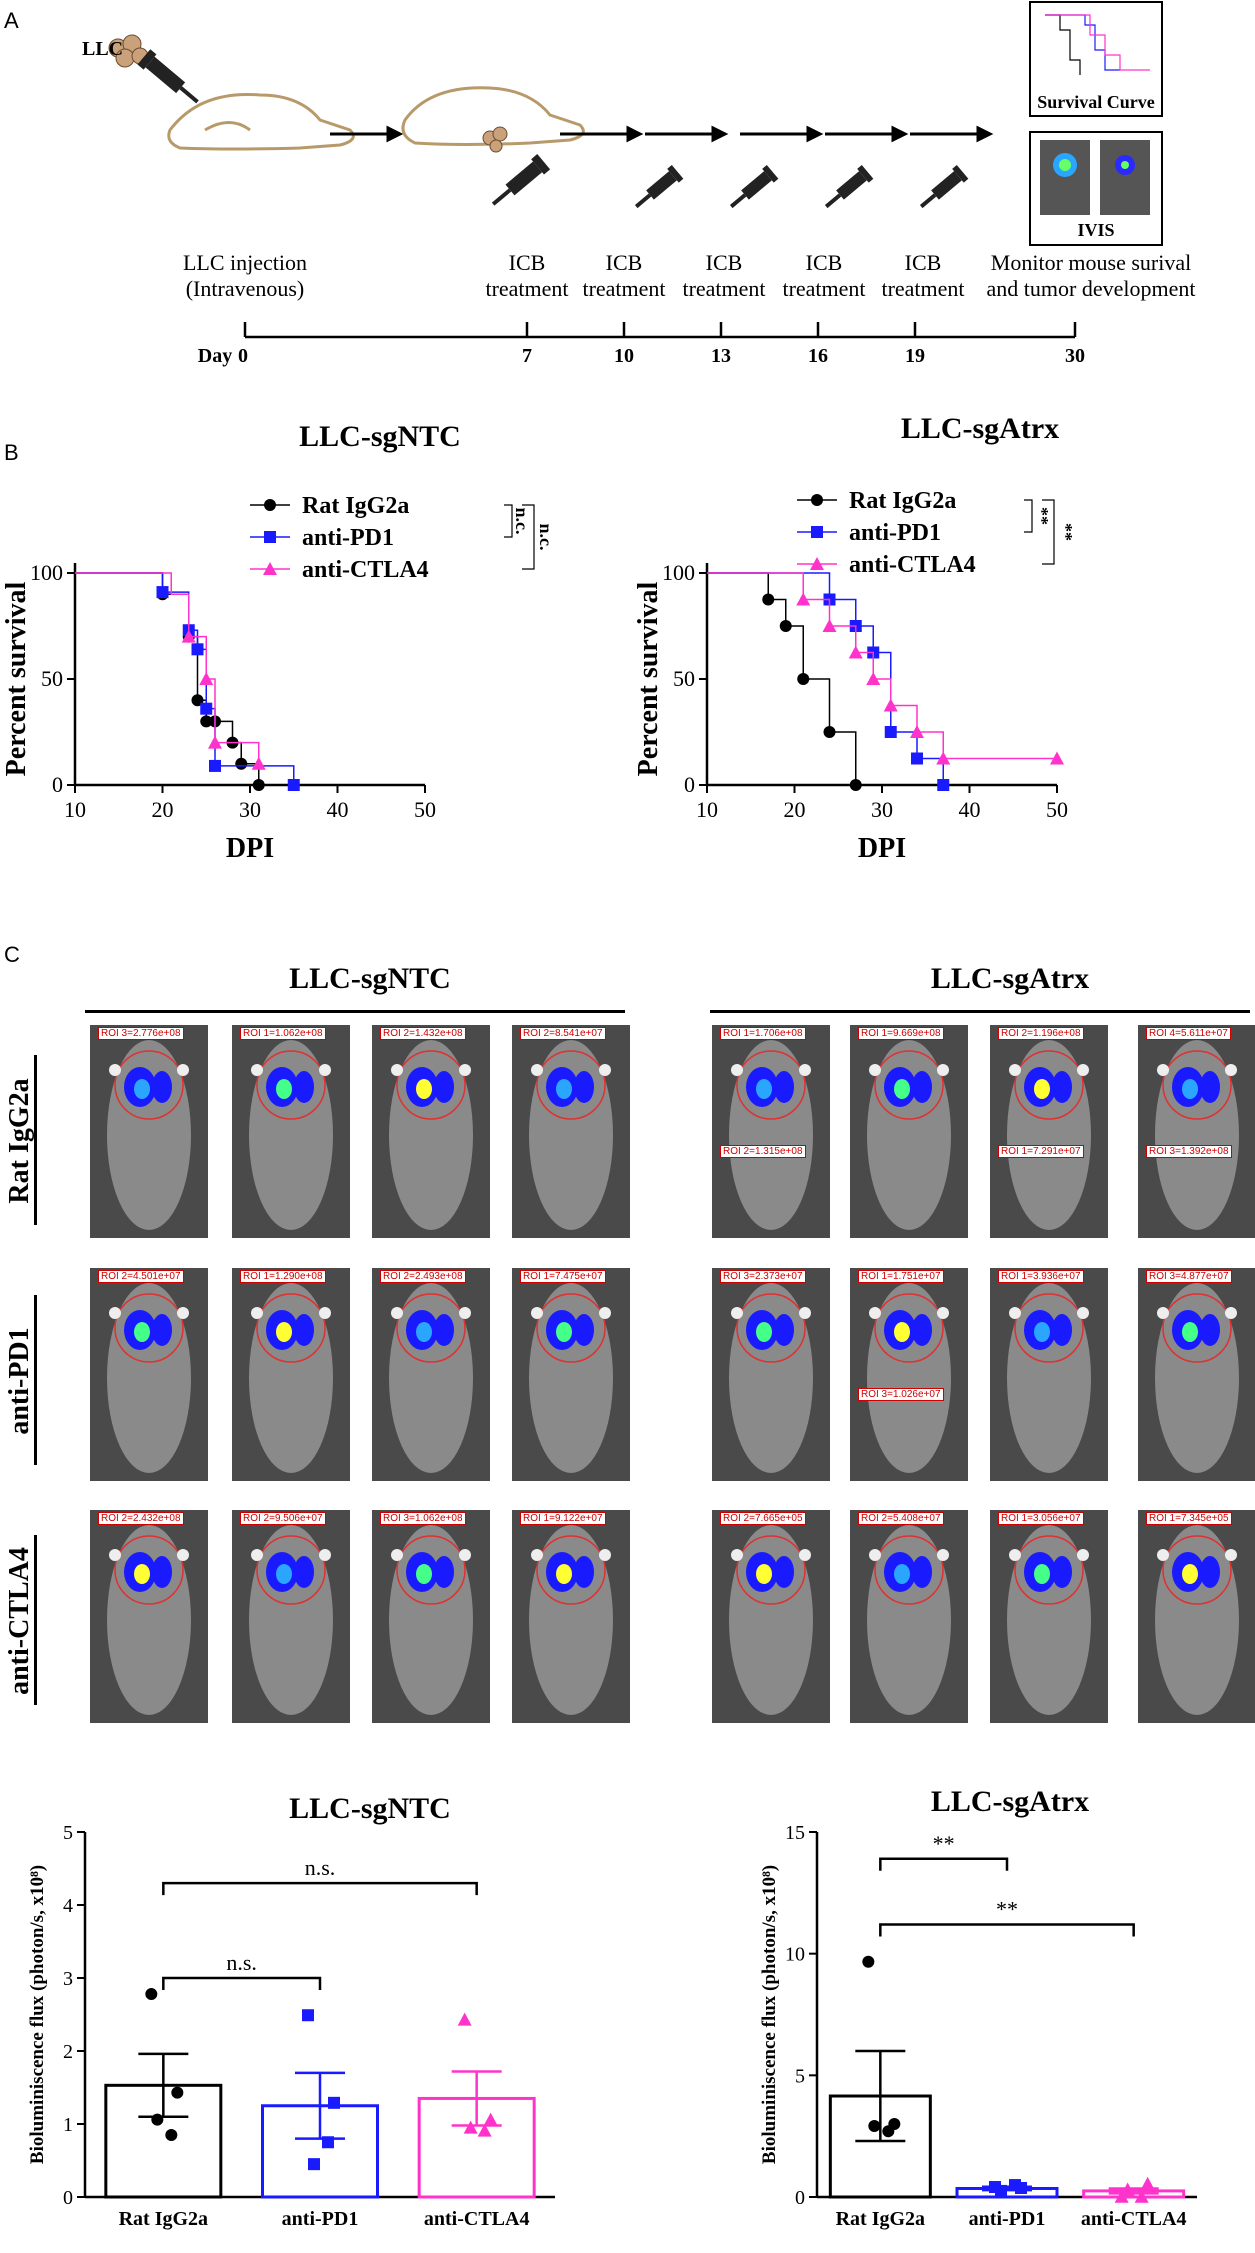 This screenshot has height=2253, width=1255. I want to click on ivis-mouse-image: ROI 2=8.541e+07, so click(571, 1131).